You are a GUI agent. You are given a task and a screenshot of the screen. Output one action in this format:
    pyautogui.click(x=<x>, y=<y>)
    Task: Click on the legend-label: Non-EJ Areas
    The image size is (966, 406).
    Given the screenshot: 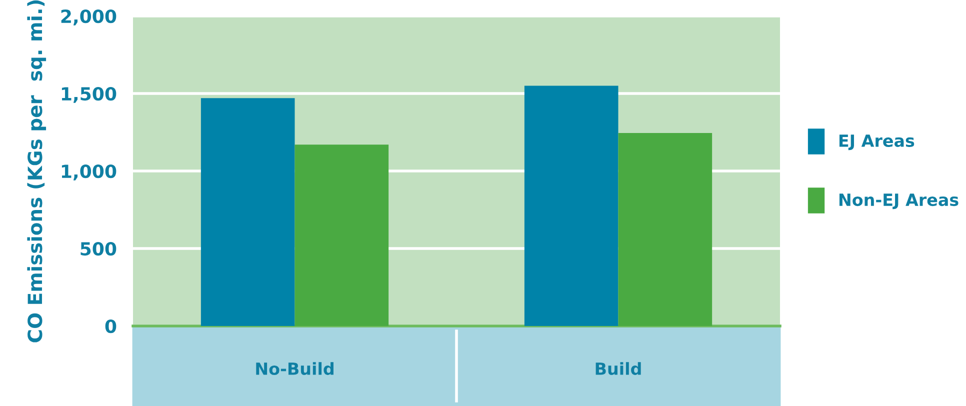 What is the action you would take?
    pyautogui.click(x=898, y=202)
    